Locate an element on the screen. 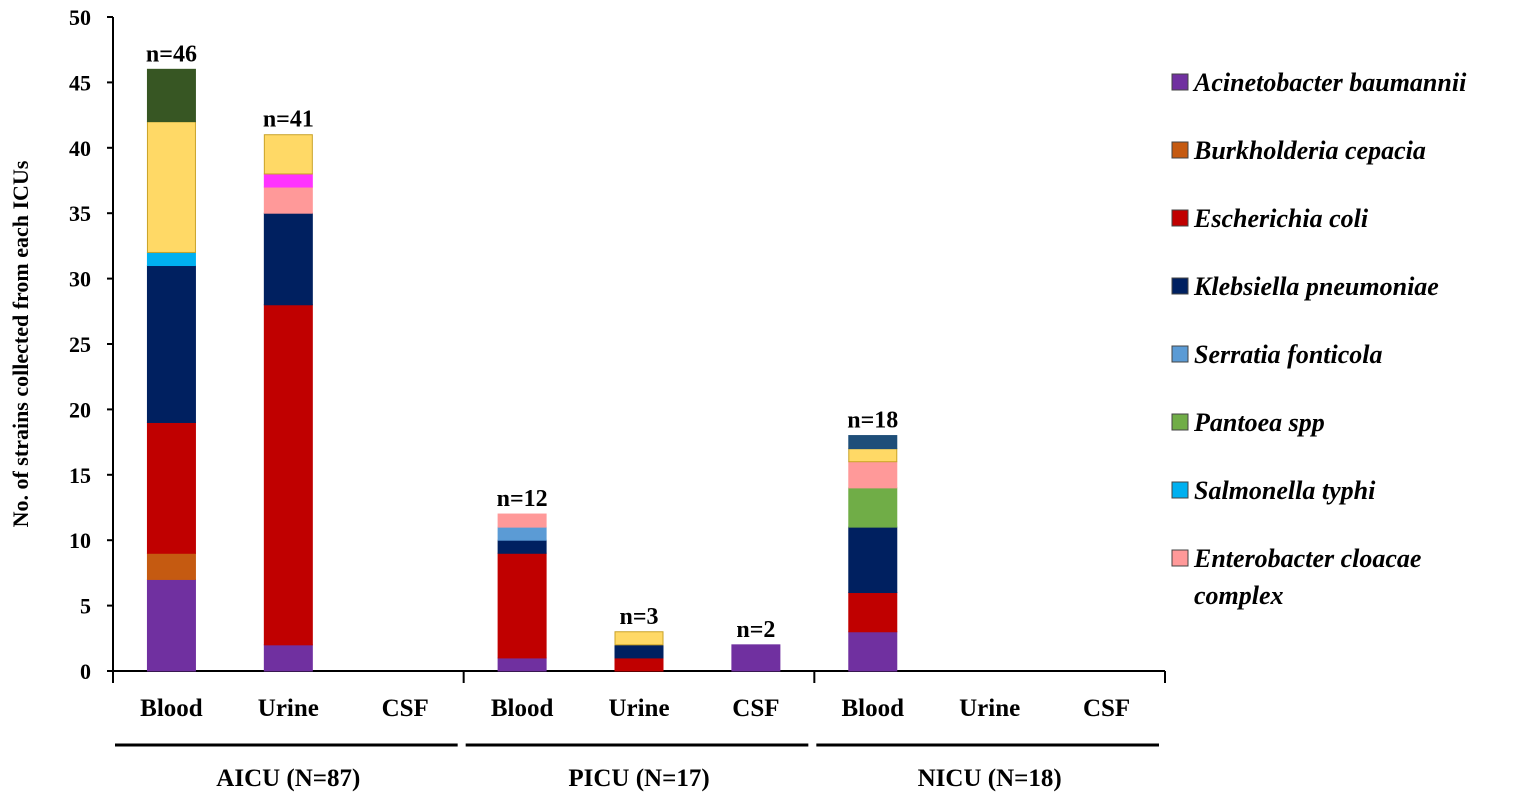 Image resolution: width=1536 pixels, height=803 pixels. y-ticks: 0 5 10 15 20 25 30 35 40 45 50 is located at coordinates (91, 344).